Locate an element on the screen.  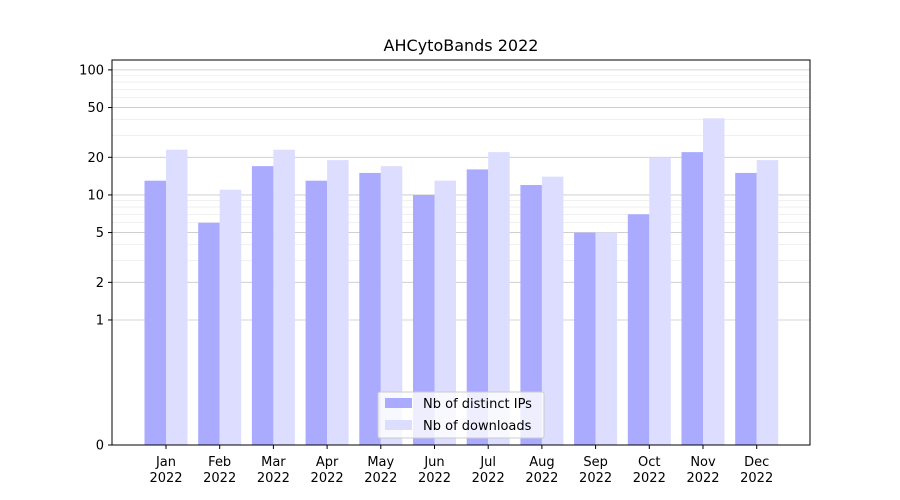
x-tick-label-month: Mar is located at coordinates (273, 462).